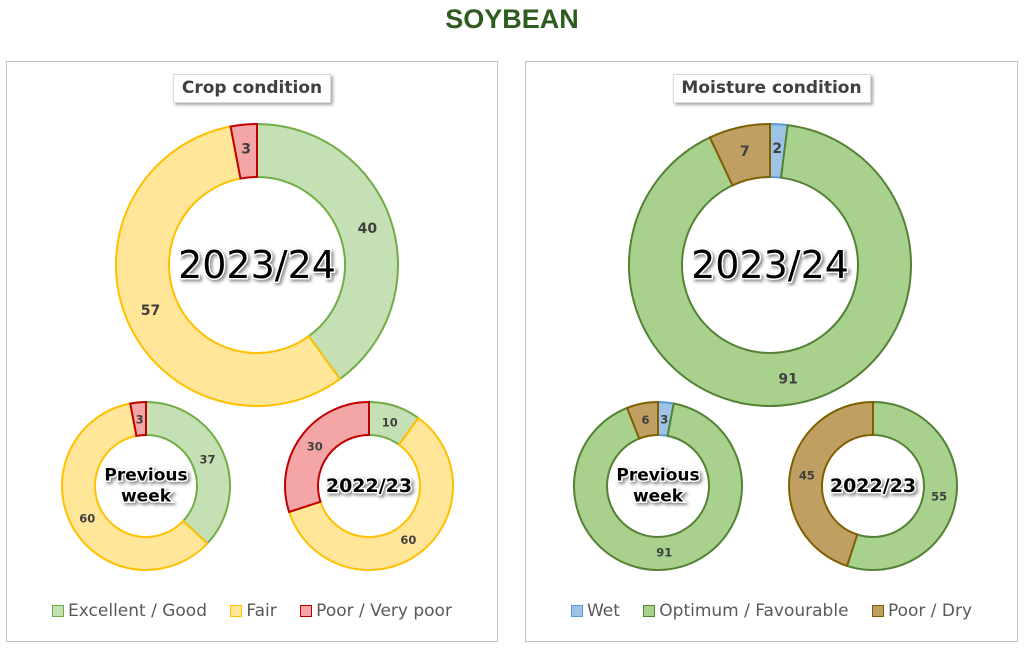  I want to click on moisture-donut-center-label: 2023/24, so click(770, 265).